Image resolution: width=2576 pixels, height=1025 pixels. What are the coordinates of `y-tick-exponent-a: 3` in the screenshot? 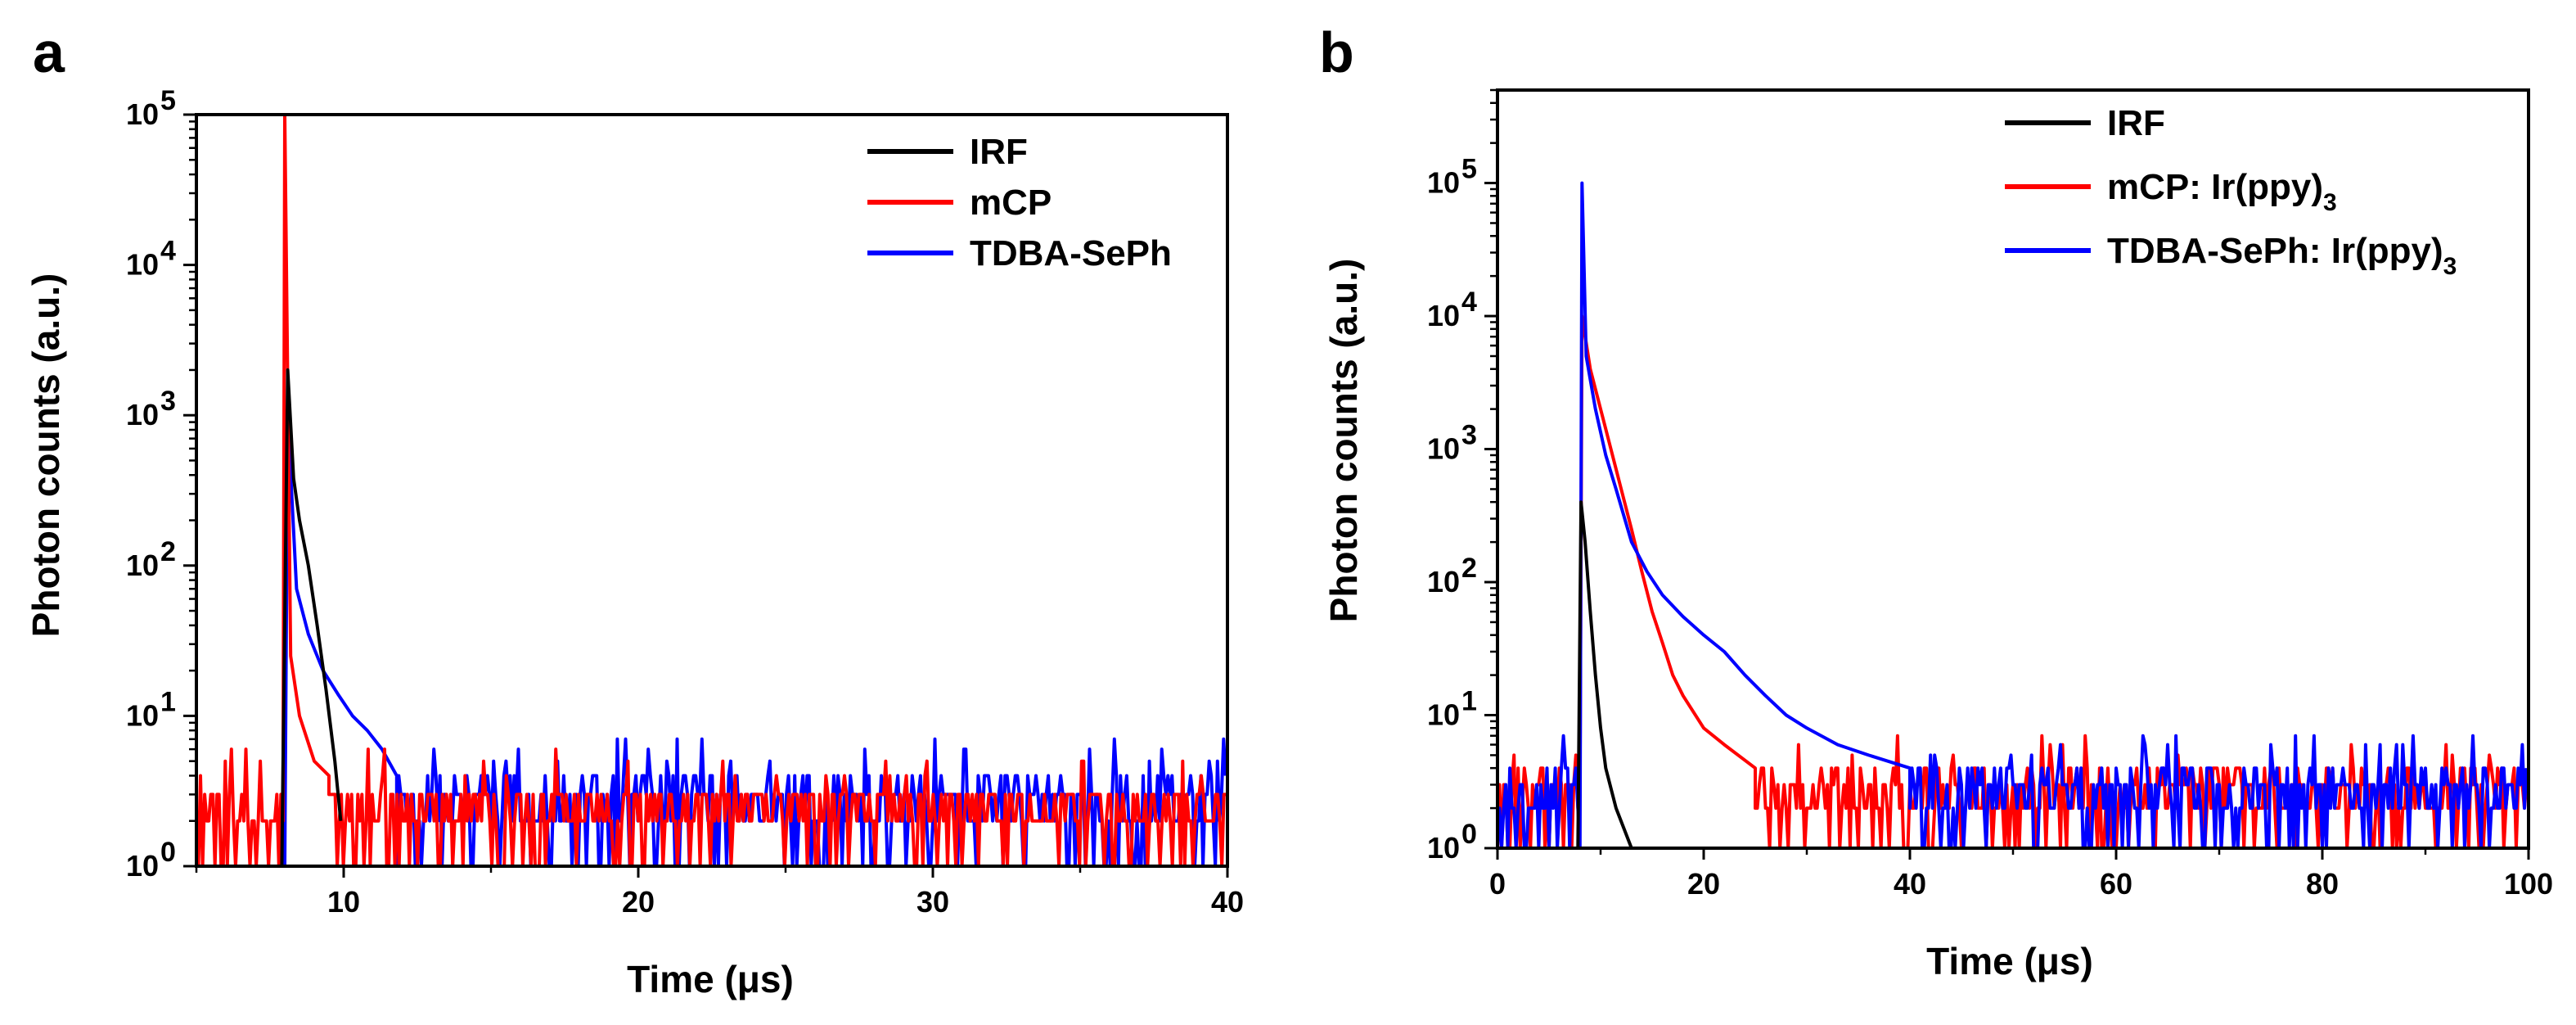 It's located at (168, 401).